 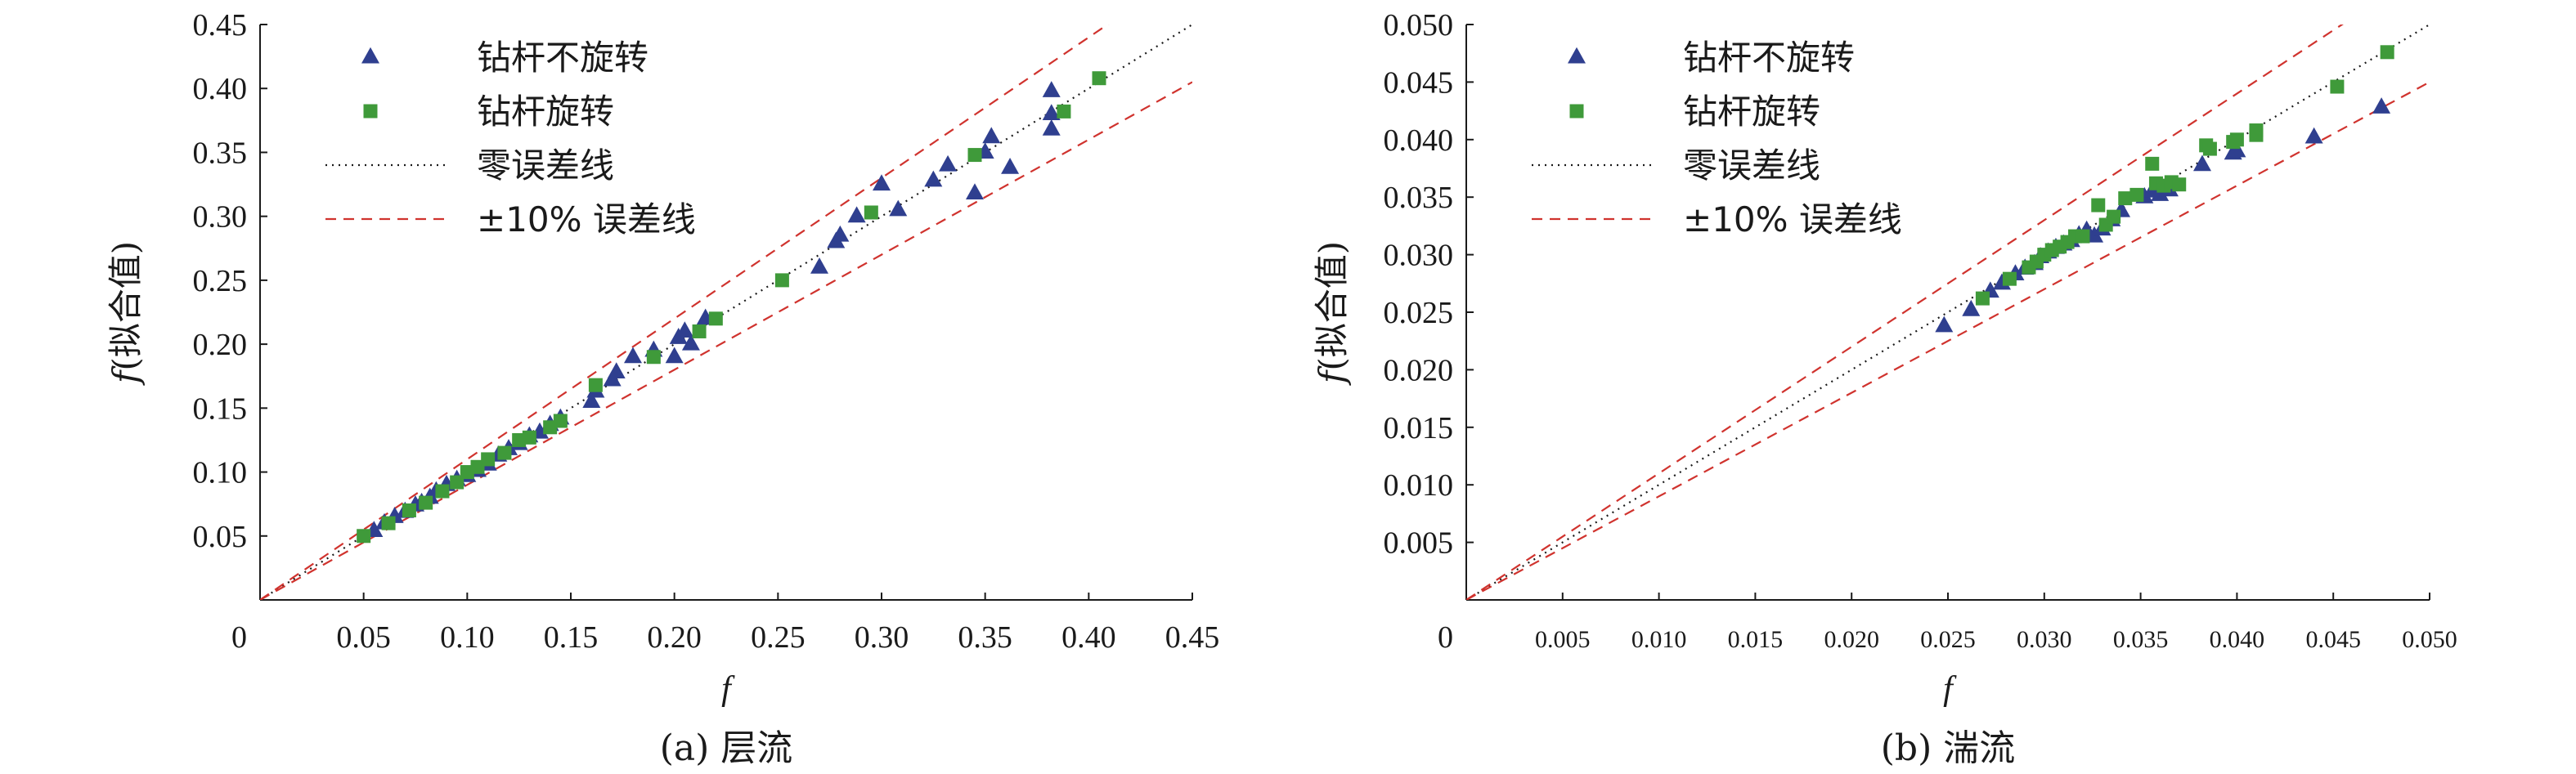 What do you see at coordinates (221, 218) in the screenshot?
I see `y-tick-label: 0.30` at bounding box center [221, 218].